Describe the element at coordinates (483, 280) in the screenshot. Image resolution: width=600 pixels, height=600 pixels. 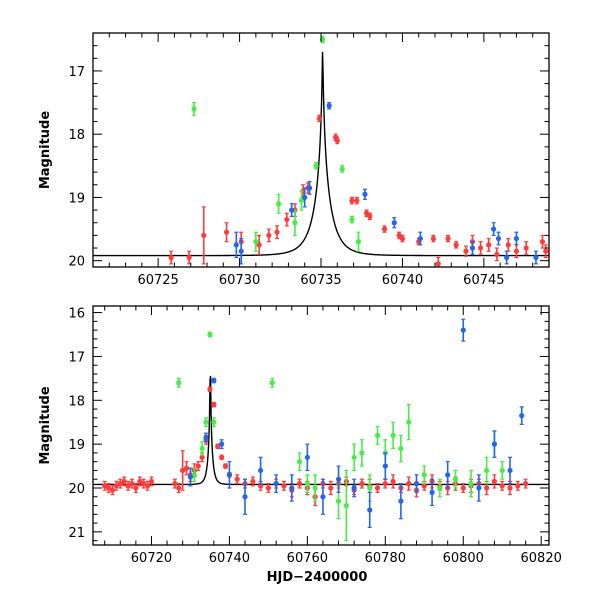
I see `x-tick-label: 60745` at that location.